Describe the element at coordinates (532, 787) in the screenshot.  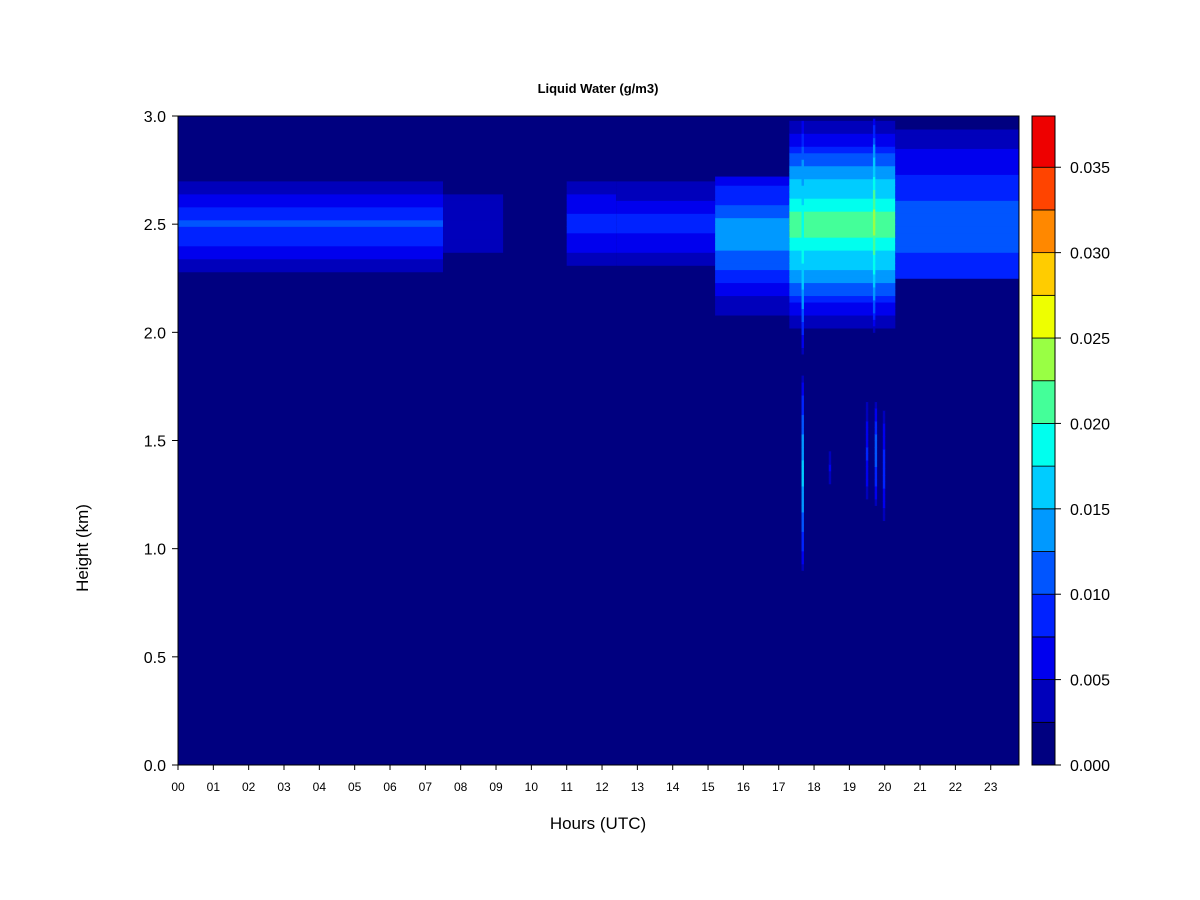
I see `x-tick-label: 10` at that location.